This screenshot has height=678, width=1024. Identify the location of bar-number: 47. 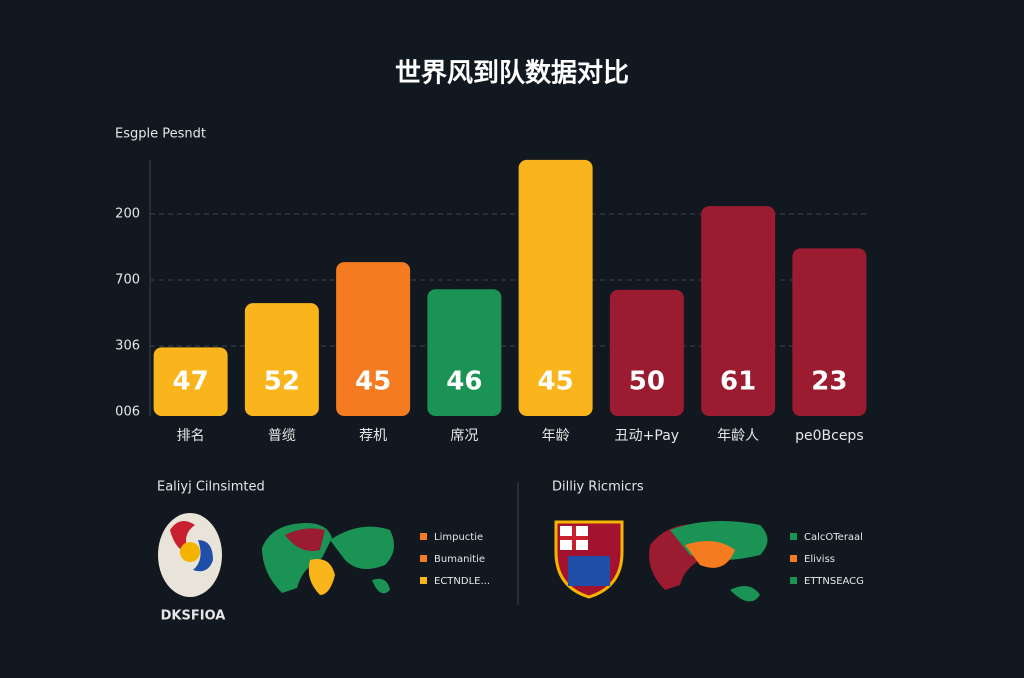
(191, 382).